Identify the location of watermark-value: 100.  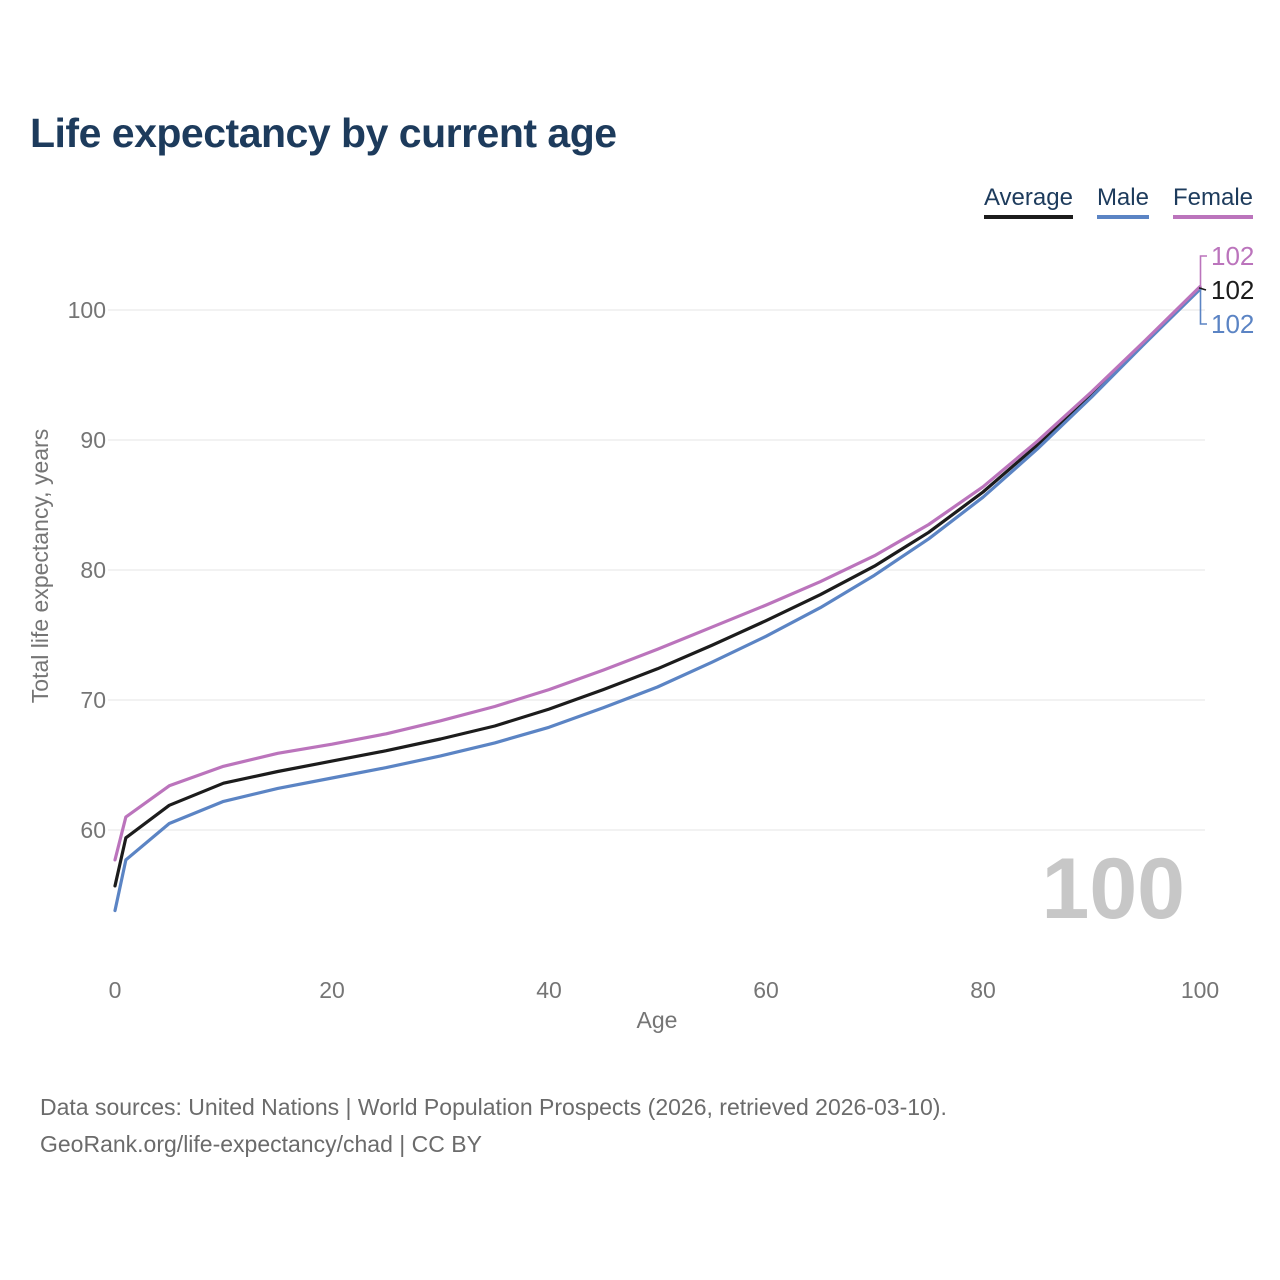
(1114, 889).